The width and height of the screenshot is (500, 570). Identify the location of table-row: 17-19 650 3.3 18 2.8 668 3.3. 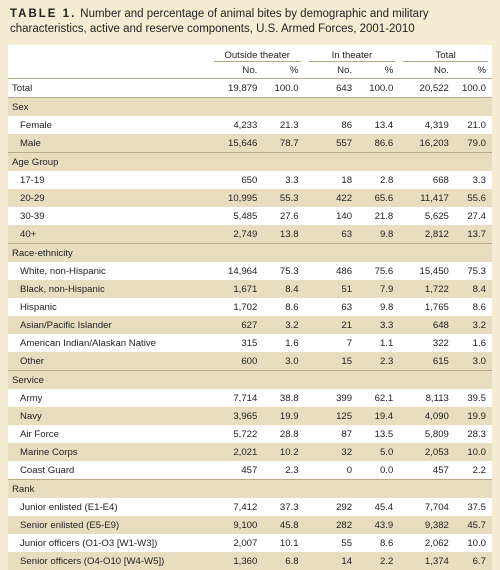
(250, 180).